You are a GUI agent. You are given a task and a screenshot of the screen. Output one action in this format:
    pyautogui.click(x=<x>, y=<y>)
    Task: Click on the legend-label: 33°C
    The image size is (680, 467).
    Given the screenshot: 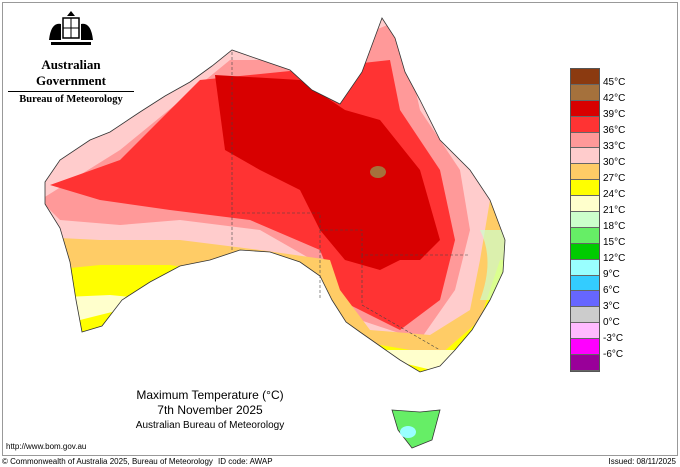 What is the action you would take?
    pyautogui.click(x=614, y=146)
    